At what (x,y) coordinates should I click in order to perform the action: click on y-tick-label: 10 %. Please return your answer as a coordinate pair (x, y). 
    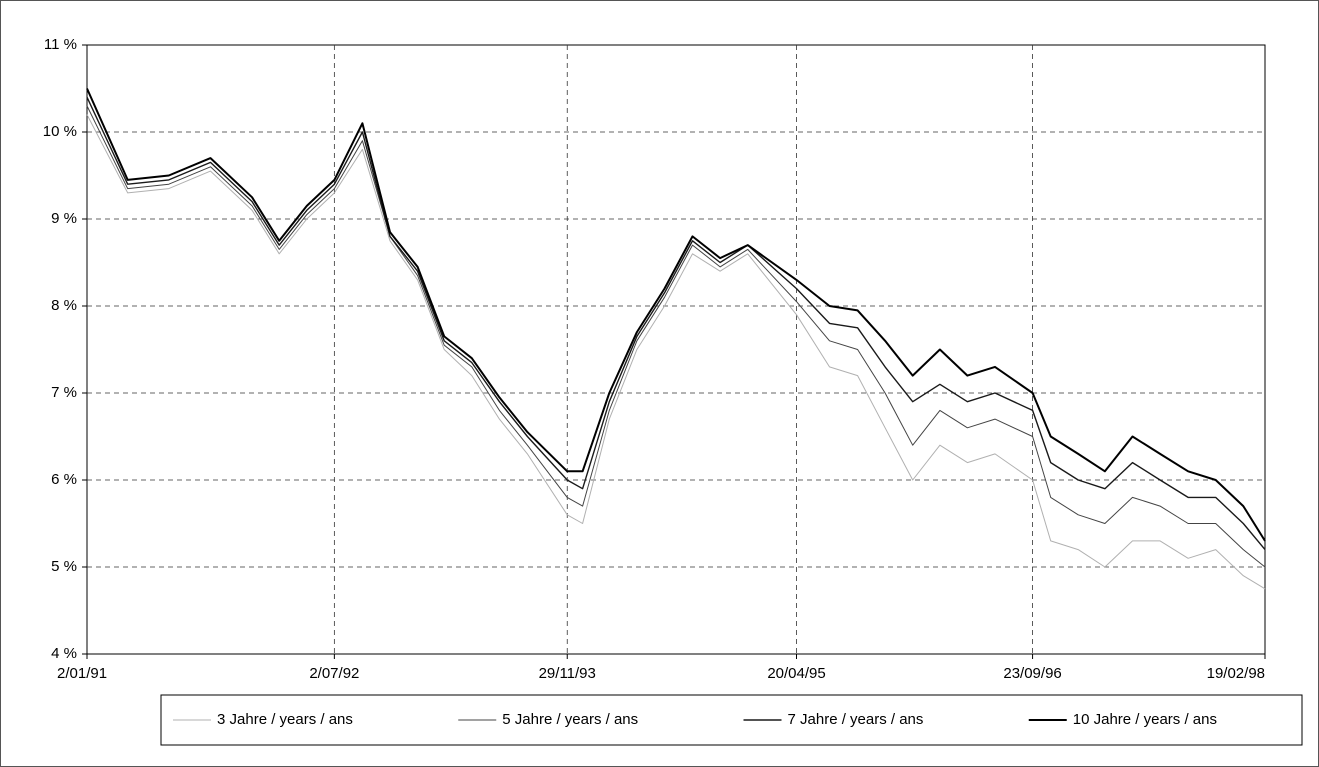
    Looking at the image, I should click on (60, 131).